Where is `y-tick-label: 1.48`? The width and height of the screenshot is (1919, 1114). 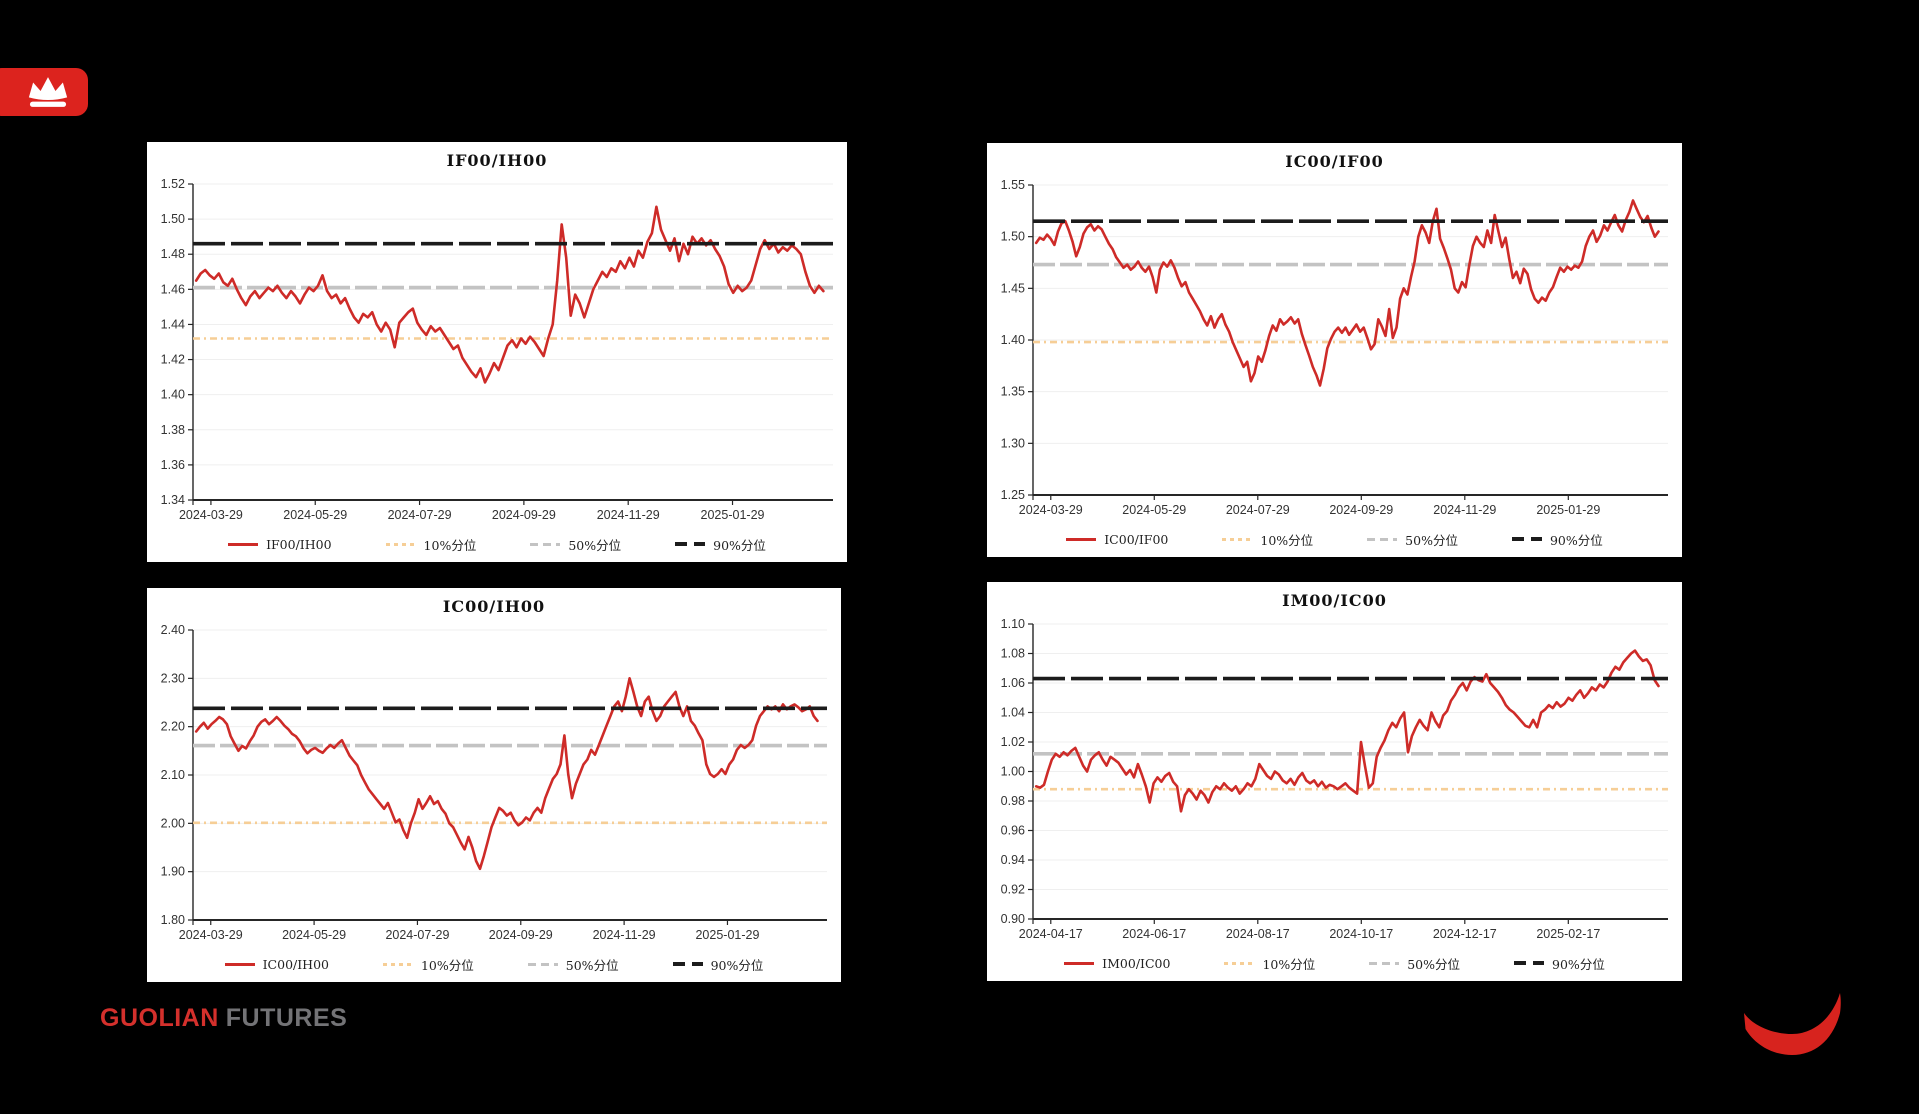 y-tick-label: 1.48 is located at coordinates (173, 254).